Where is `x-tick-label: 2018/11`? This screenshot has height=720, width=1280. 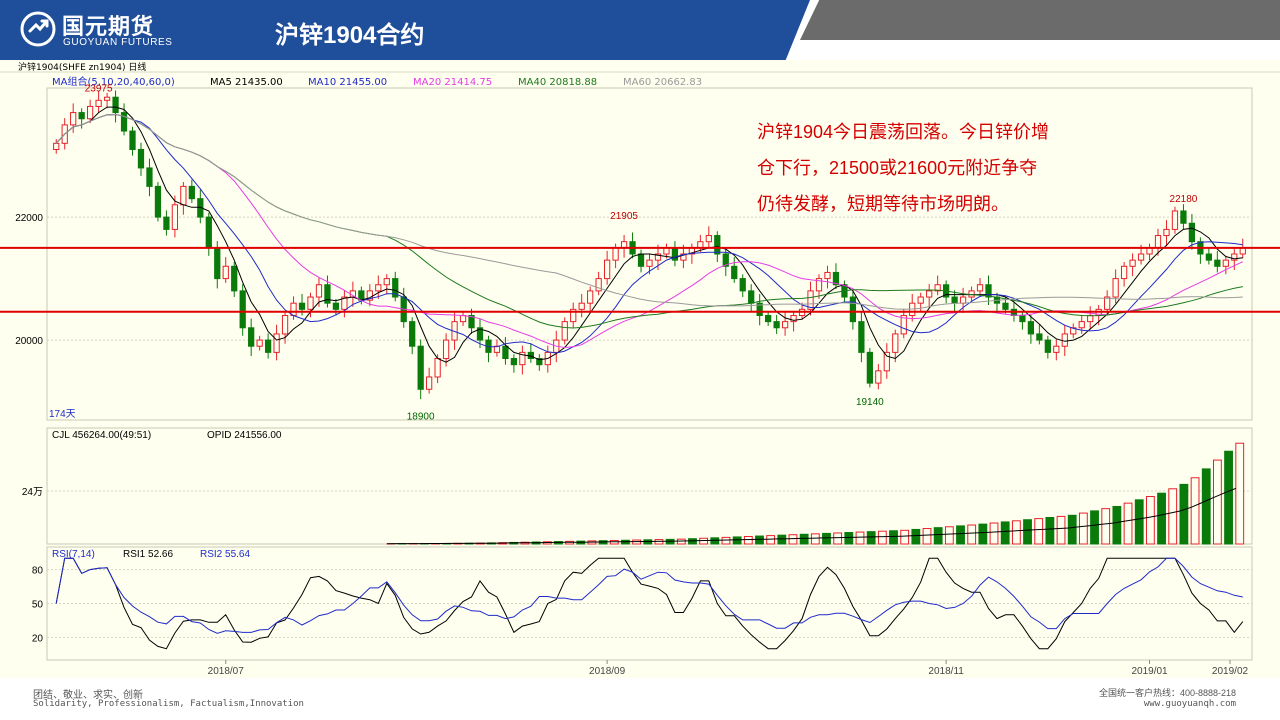 x-tick-label: 2018/11 is located at coordinates (946, 671).